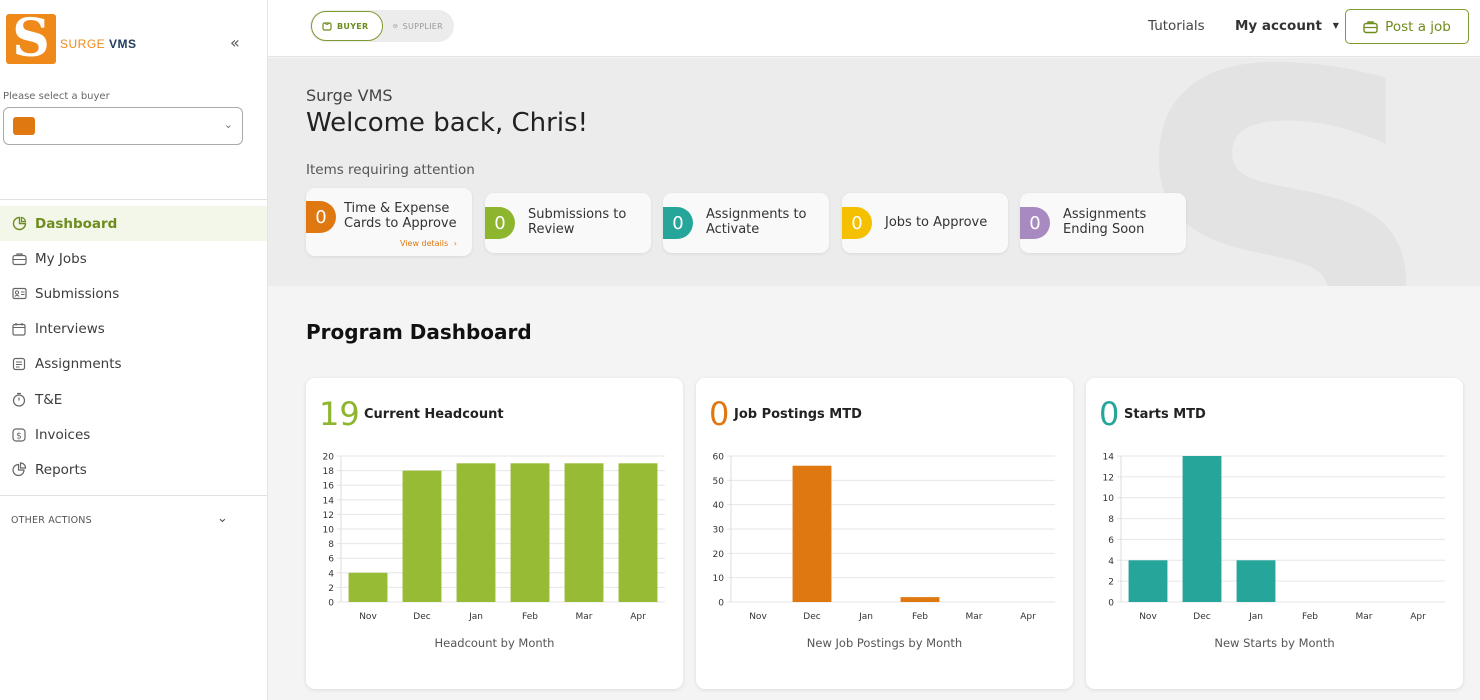 This screenshot has width=1480, height=700. What do you see at coordinates (1274, 643) in the screenshot?
I see `chart-x-axis-label: New Starts by Month` at bounding box center [1274, 643].